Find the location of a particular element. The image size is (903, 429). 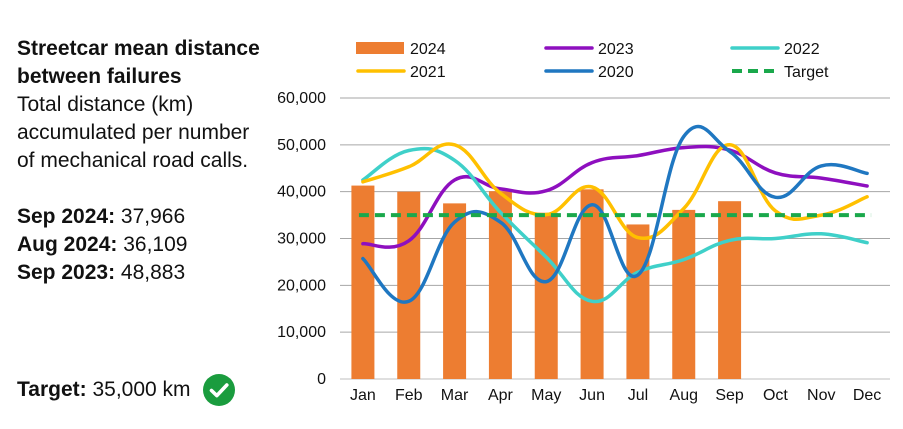

y-tick-label: 10,000 is located at coordinates (301, 332).